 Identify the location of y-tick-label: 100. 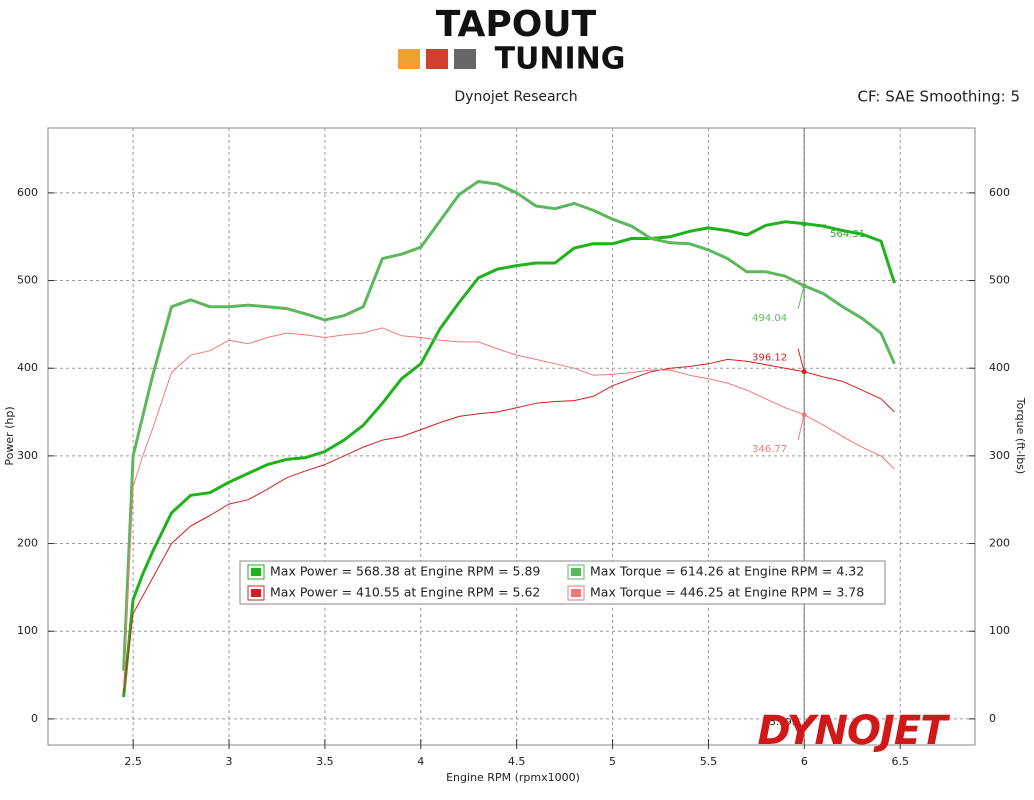
(27, 630).